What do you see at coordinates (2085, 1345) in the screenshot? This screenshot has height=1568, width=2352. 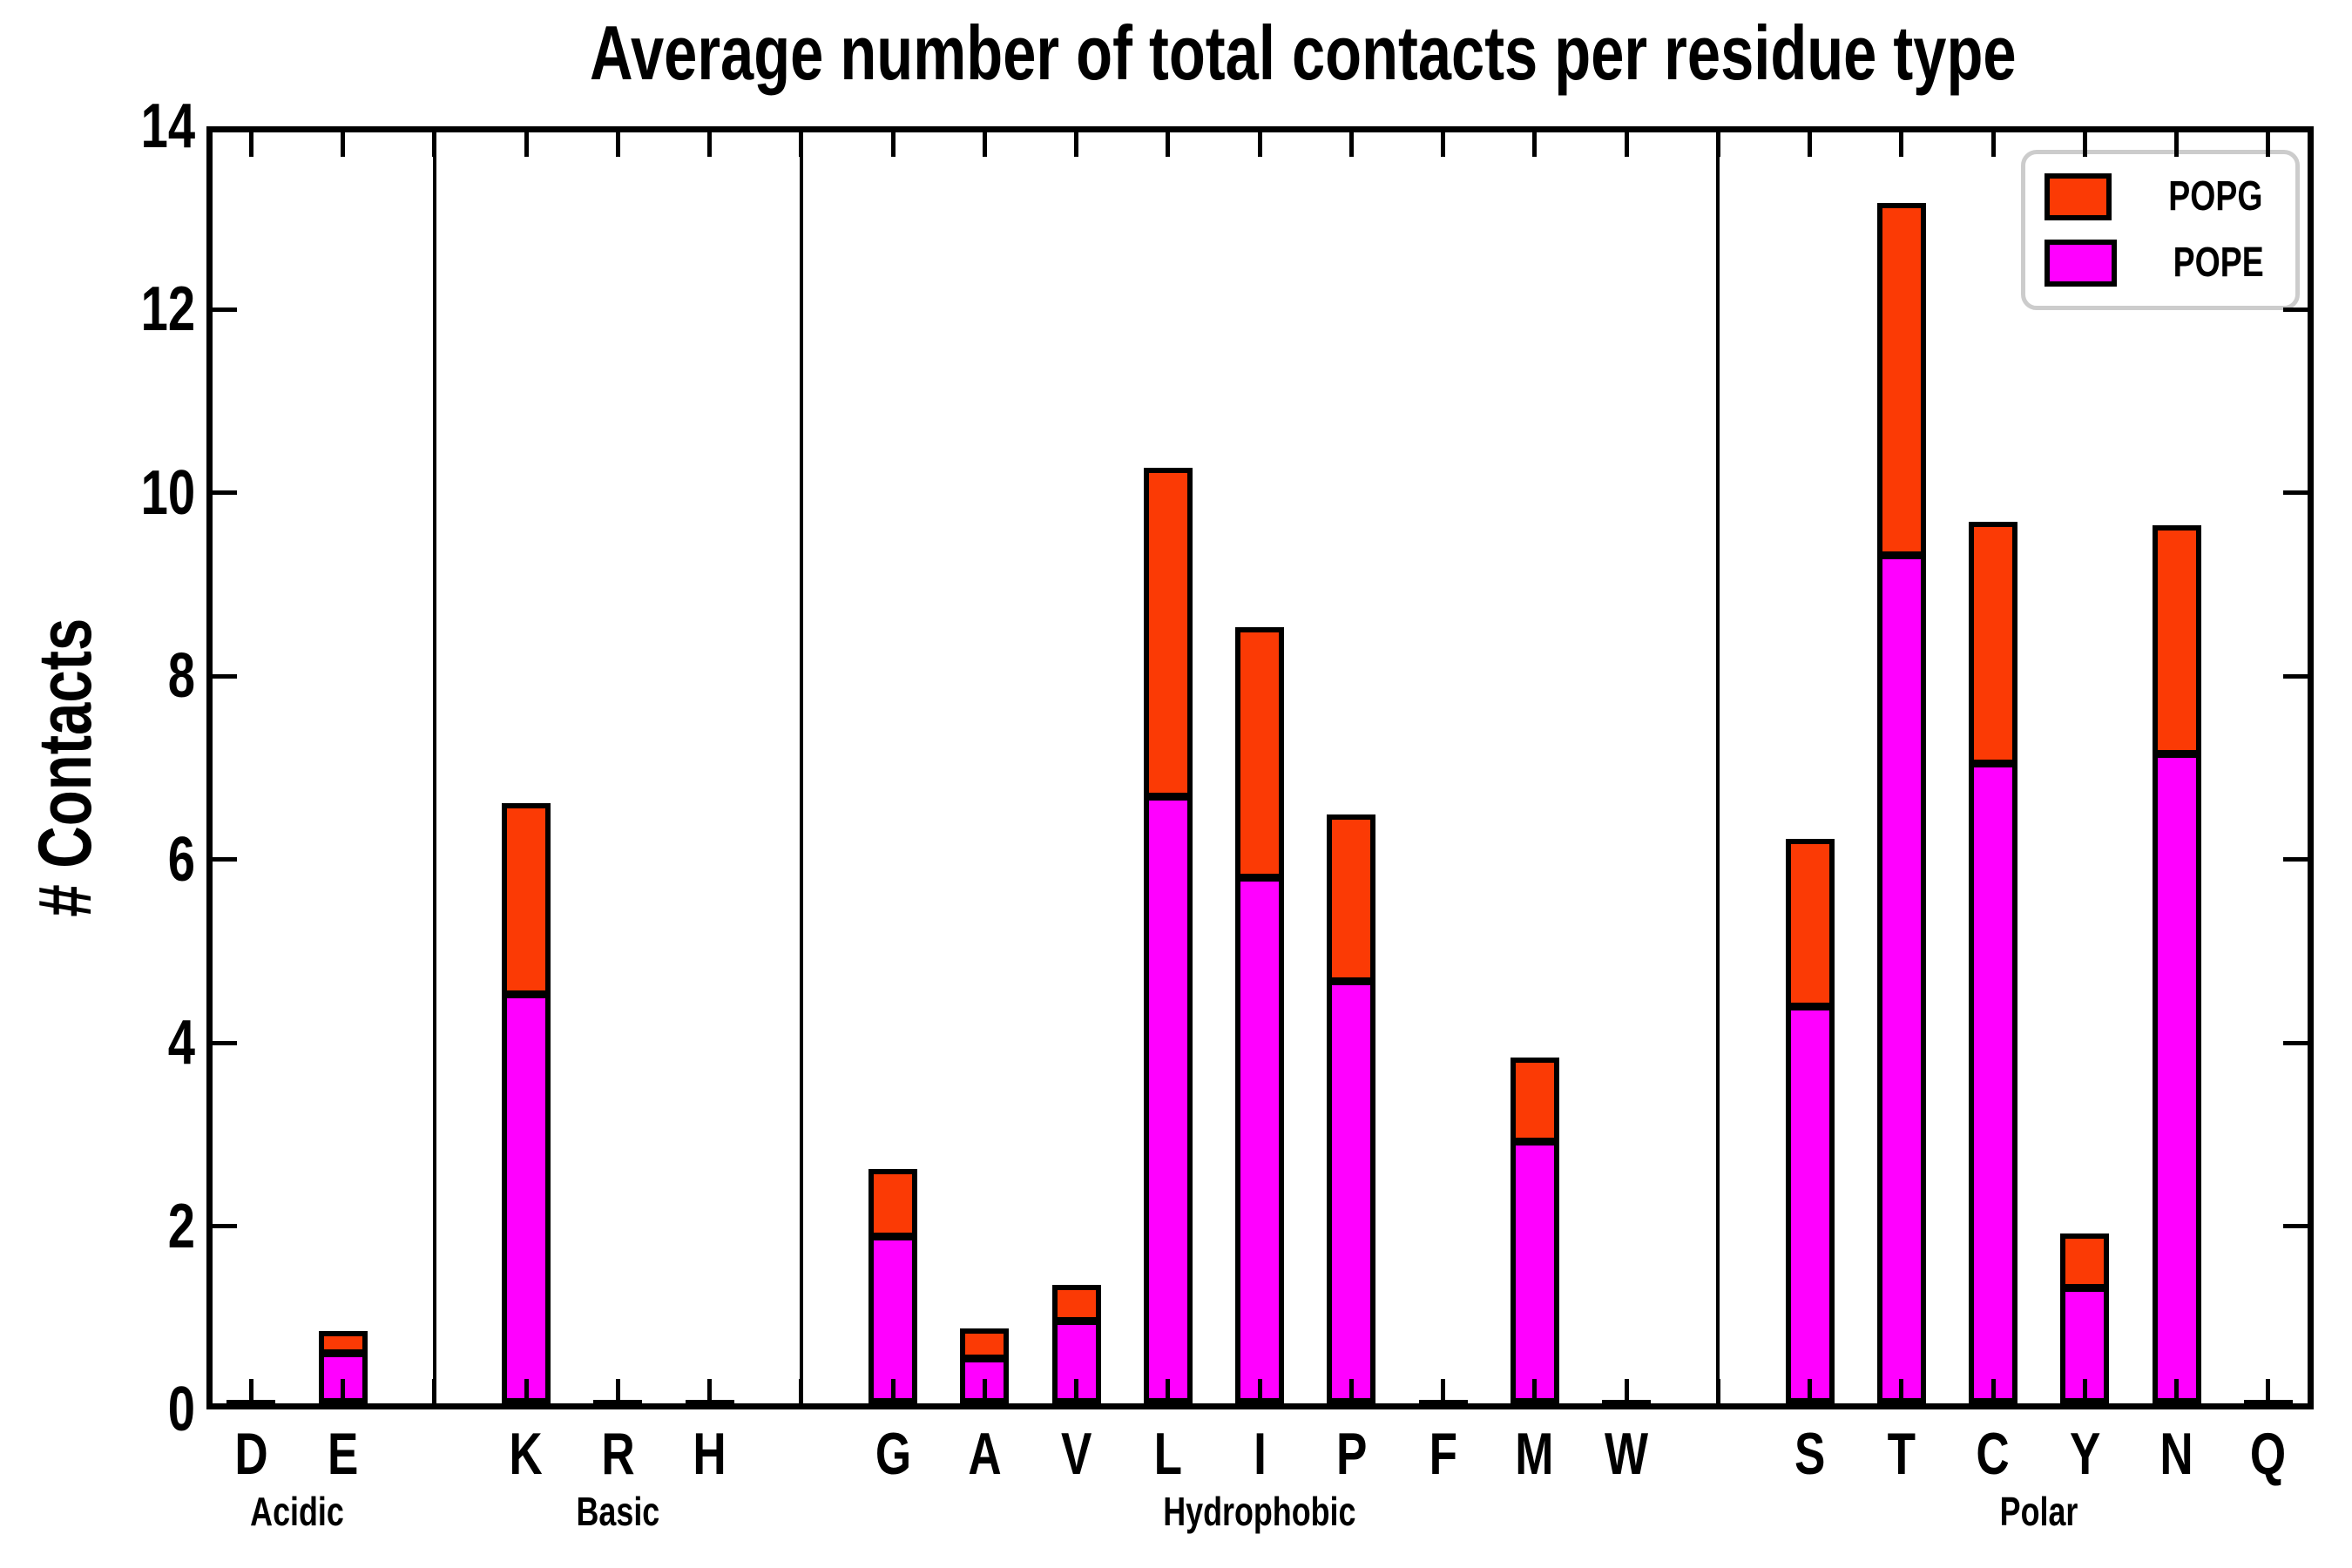 I see `bar-Y-pope` at bounding box center [2085, 1345].